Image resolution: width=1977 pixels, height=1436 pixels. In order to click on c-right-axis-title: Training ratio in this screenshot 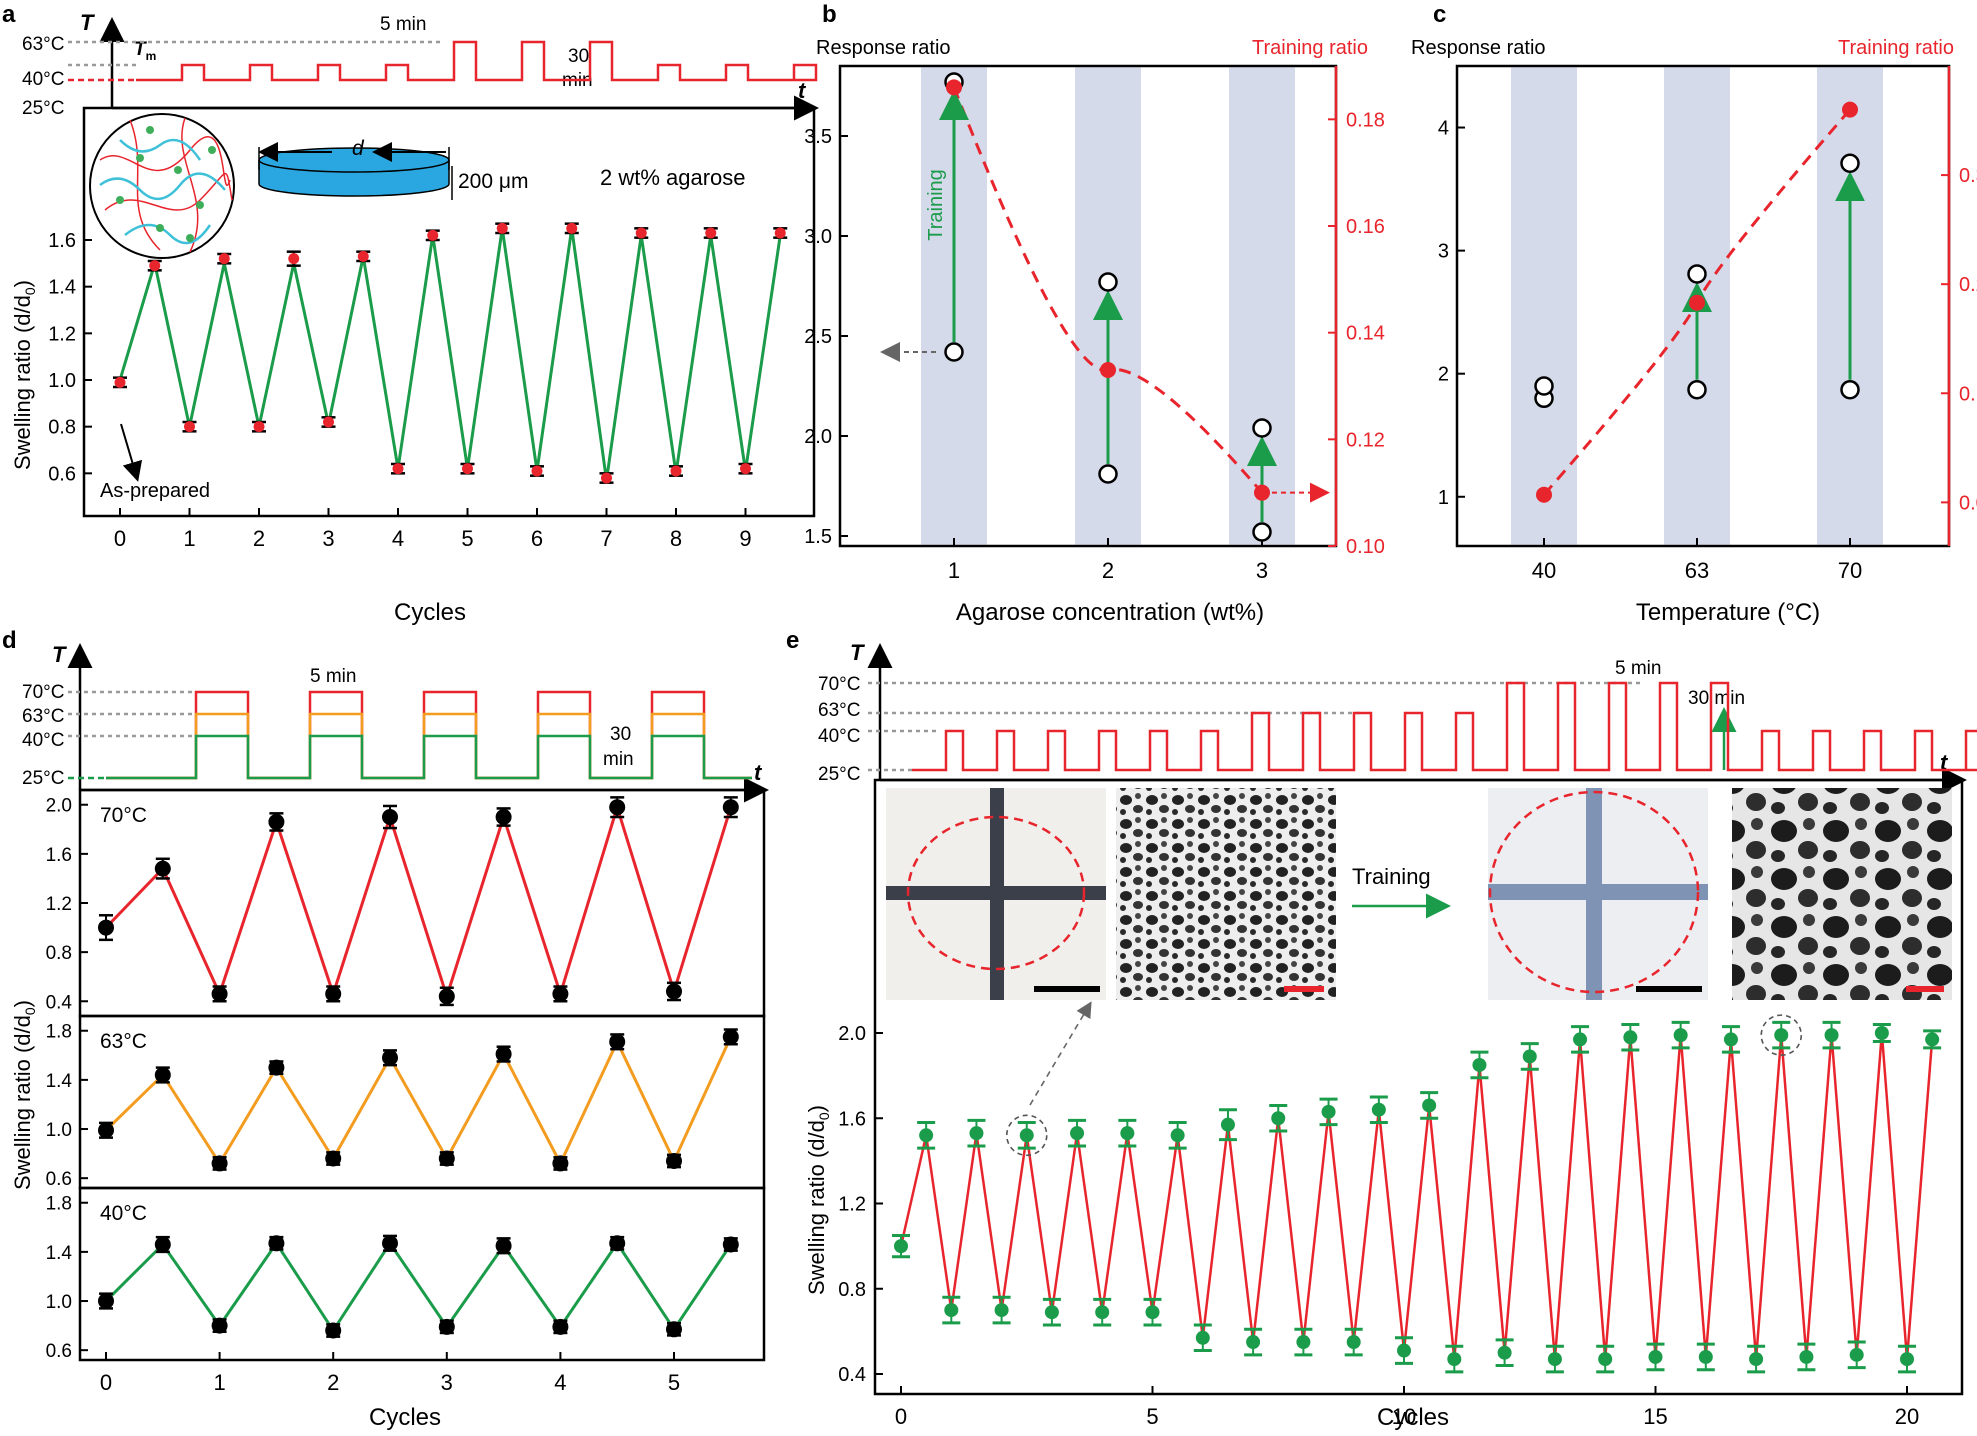, I will do `click(1896, 48)`.